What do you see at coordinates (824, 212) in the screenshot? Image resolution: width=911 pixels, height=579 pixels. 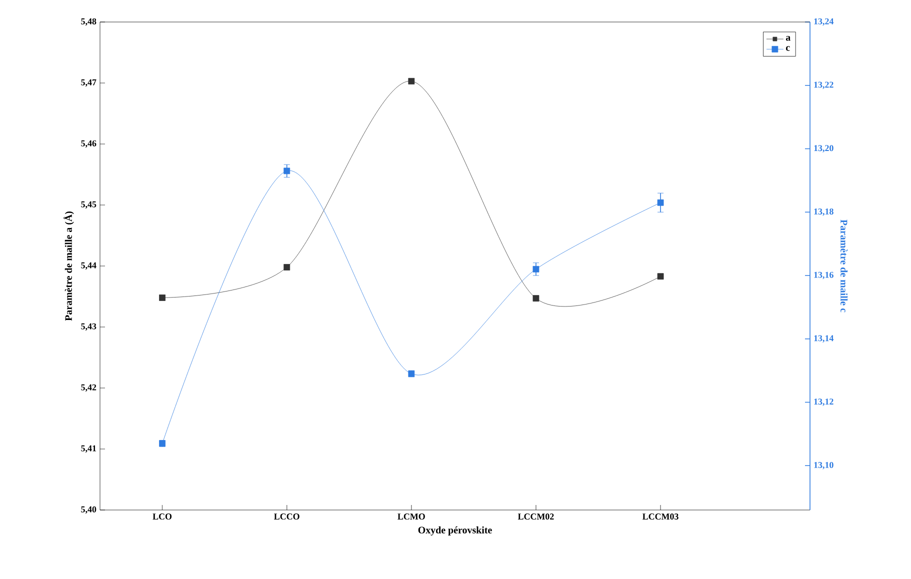 I see `y2-tick-label: 13,18` at bounding box center [824, 212].